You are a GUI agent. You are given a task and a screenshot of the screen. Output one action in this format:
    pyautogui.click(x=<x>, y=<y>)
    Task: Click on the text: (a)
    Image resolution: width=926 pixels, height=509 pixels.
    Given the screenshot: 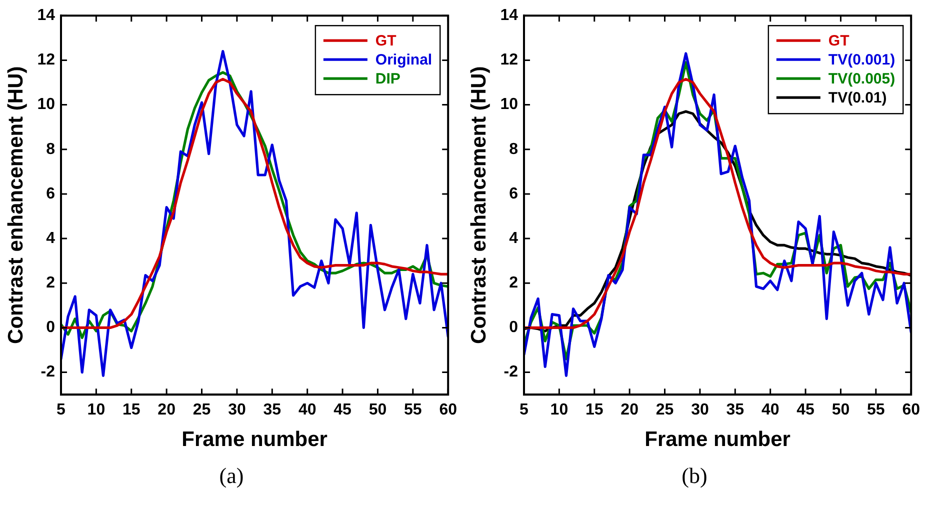 What is the action you would take?
    pyautogui.click(x=231, y=476)
    